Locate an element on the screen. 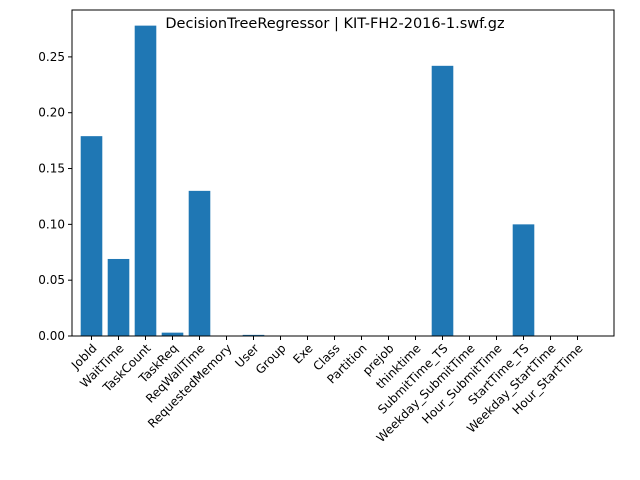 The width and height of the screenshot is (640, 480). y-tick-label: 0.20 is located at coordinates (51, 113).